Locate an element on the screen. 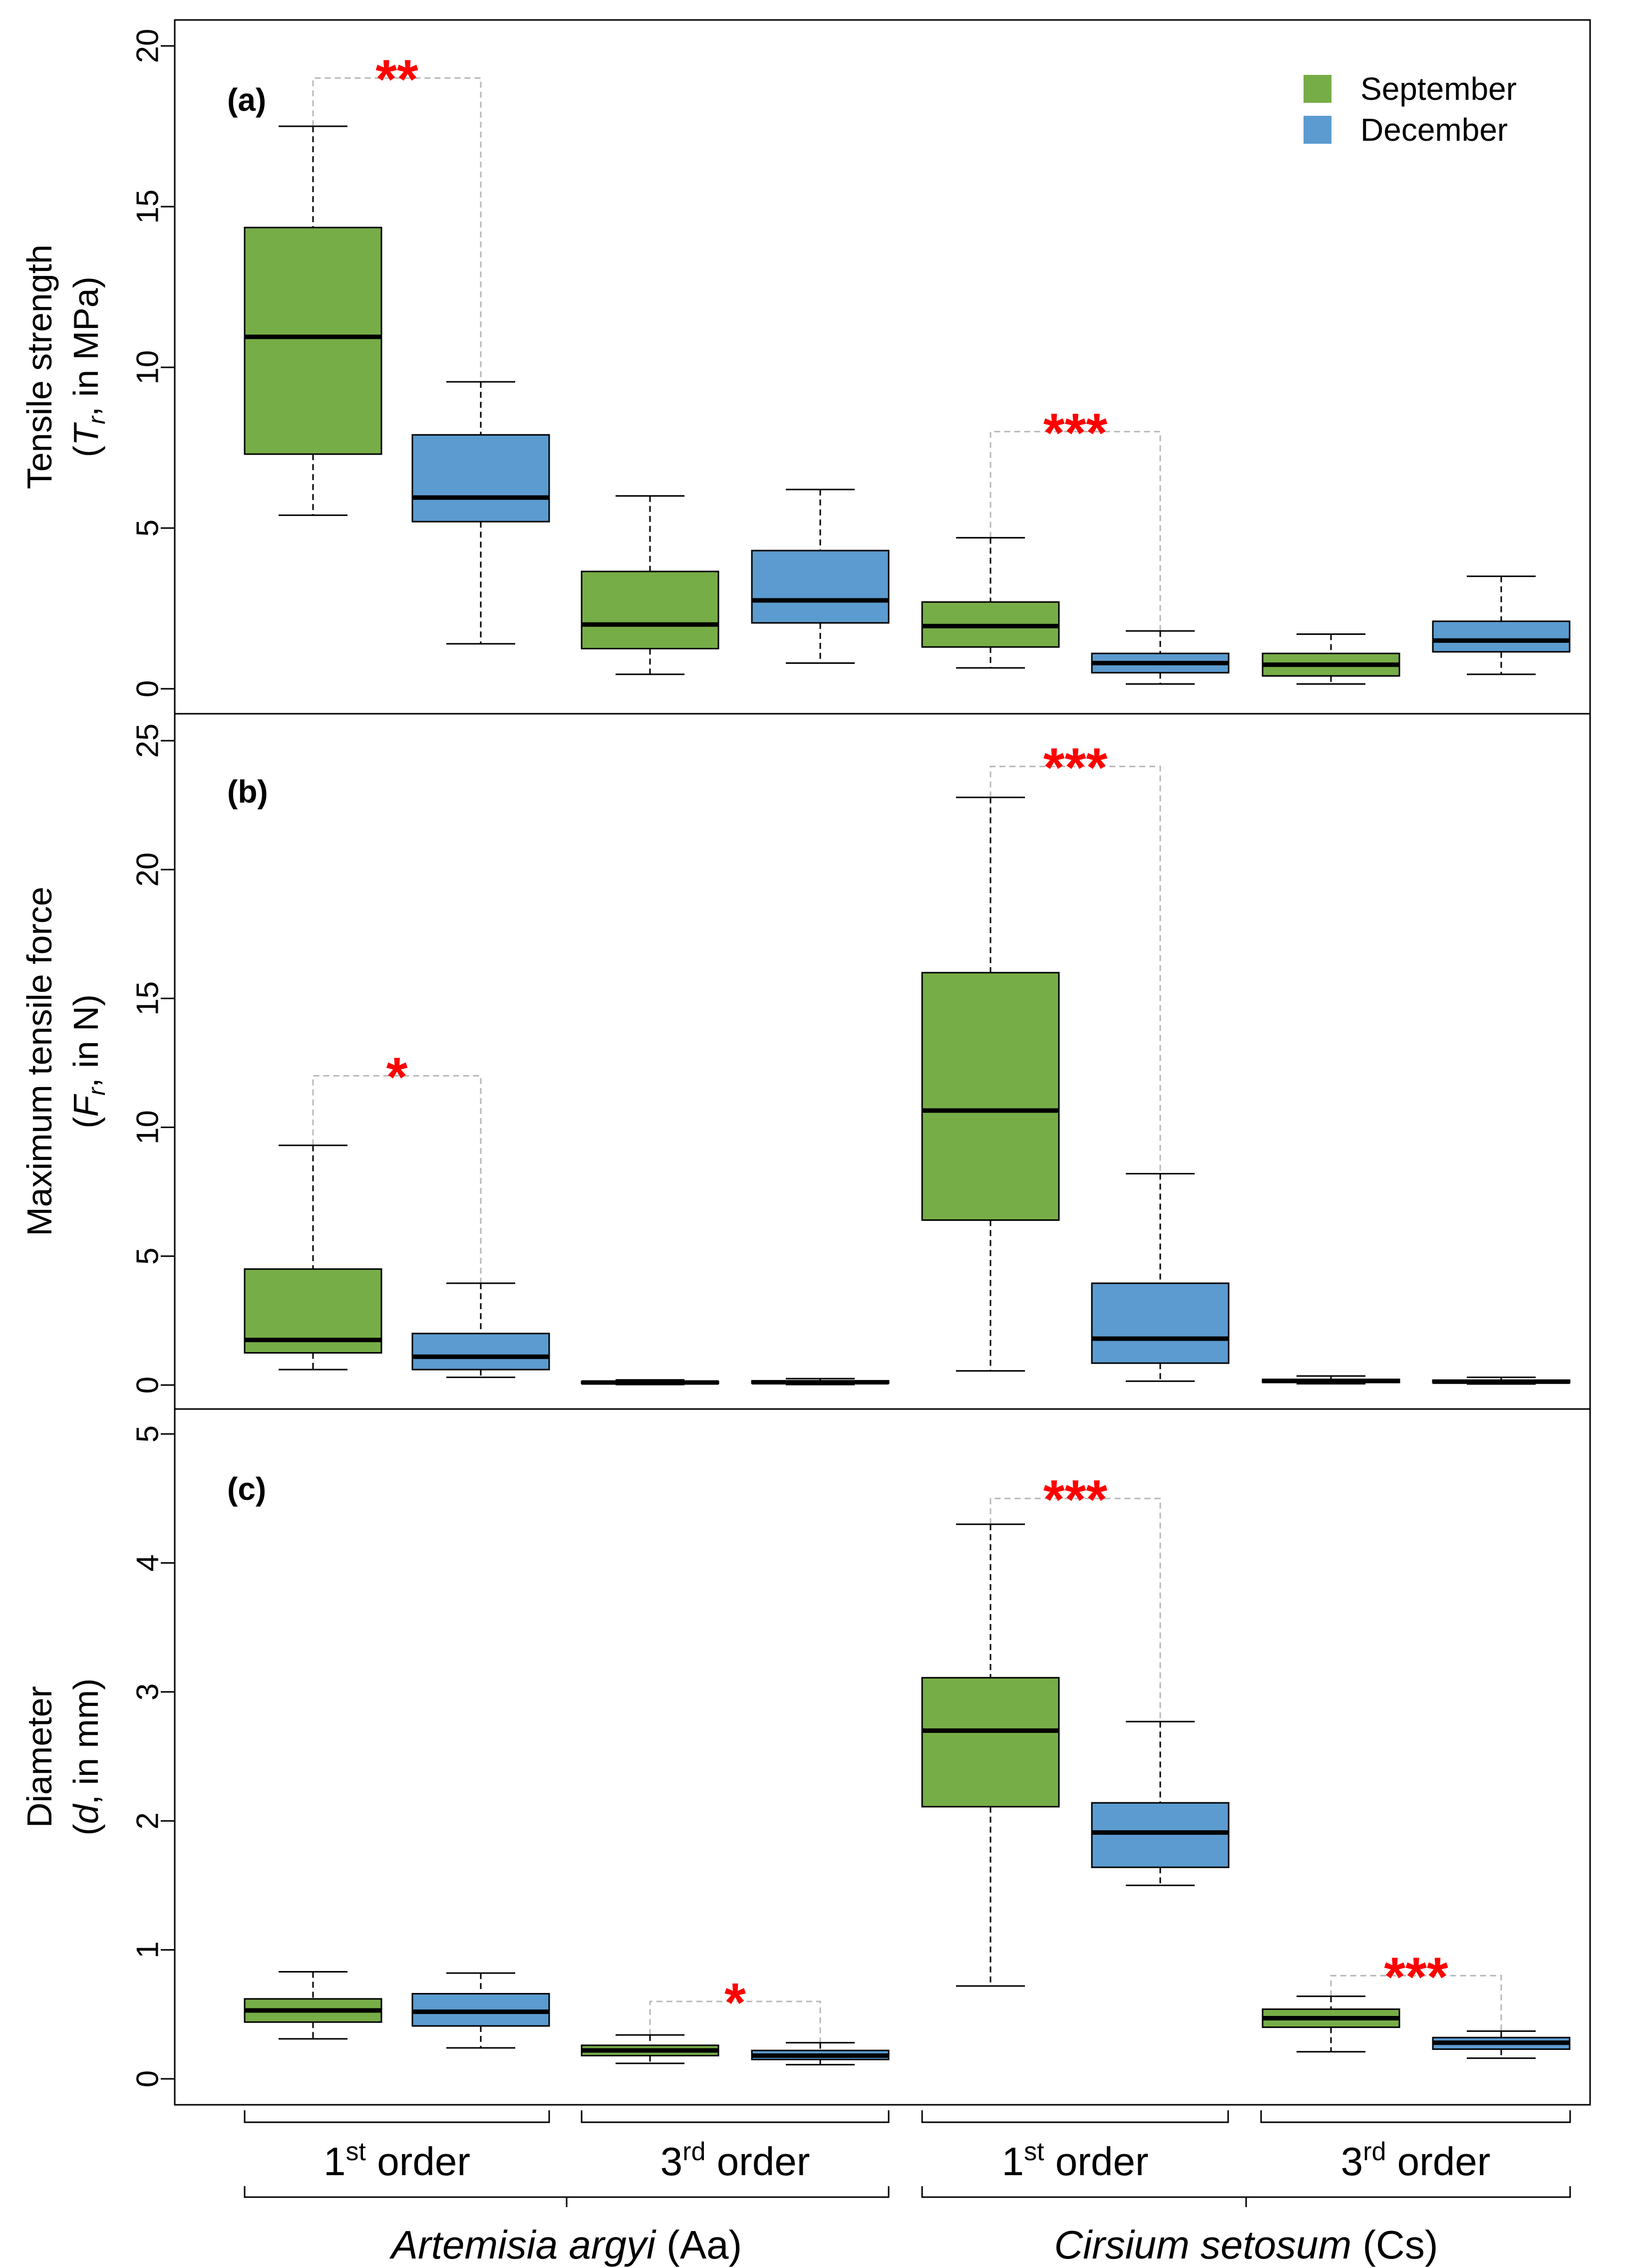  y-tick-label: 25 is located at coordinates (147, 741).